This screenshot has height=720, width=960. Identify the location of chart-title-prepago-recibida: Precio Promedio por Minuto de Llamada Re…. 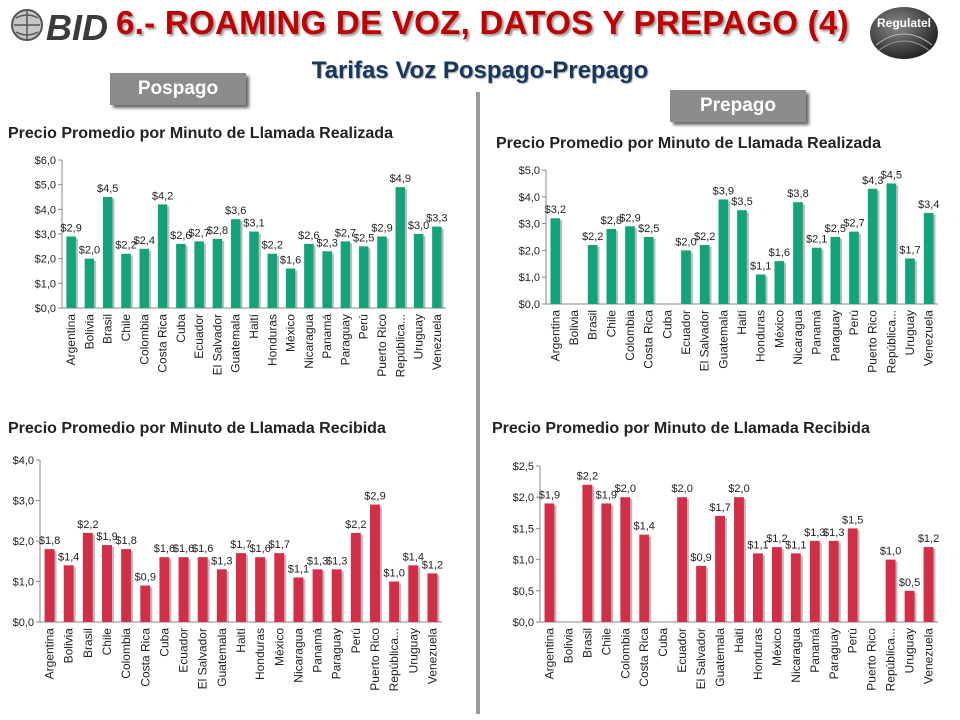
(681, 428).